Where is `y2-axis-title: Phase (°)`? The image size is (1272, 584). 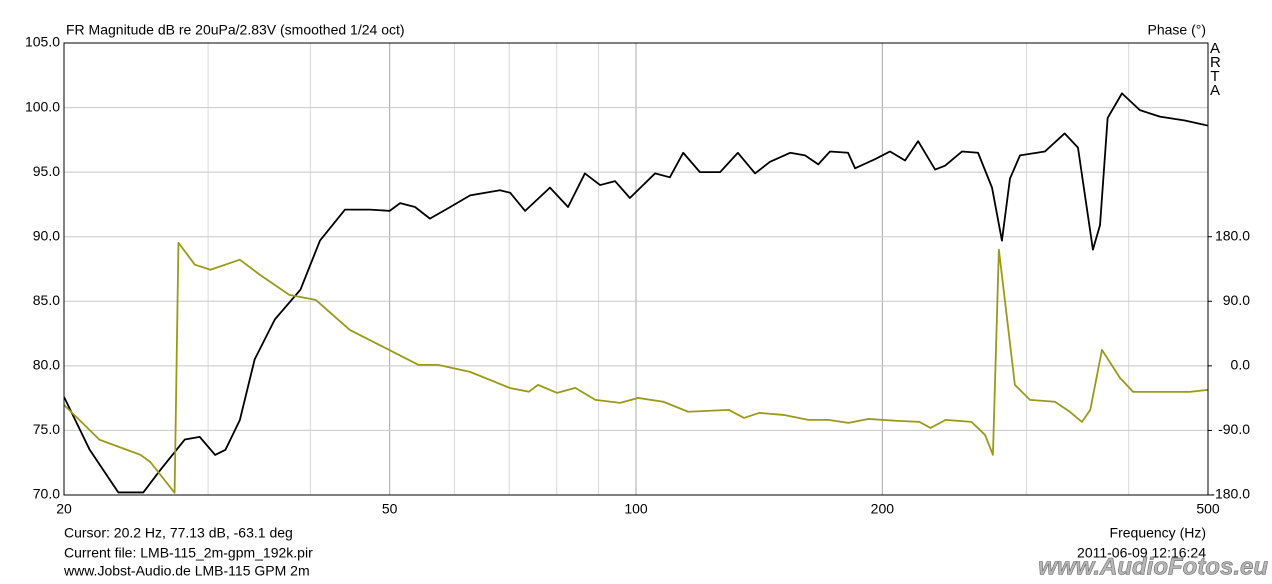 y2-axis-title: Phase (°) is located at coordinates (1176, 30).